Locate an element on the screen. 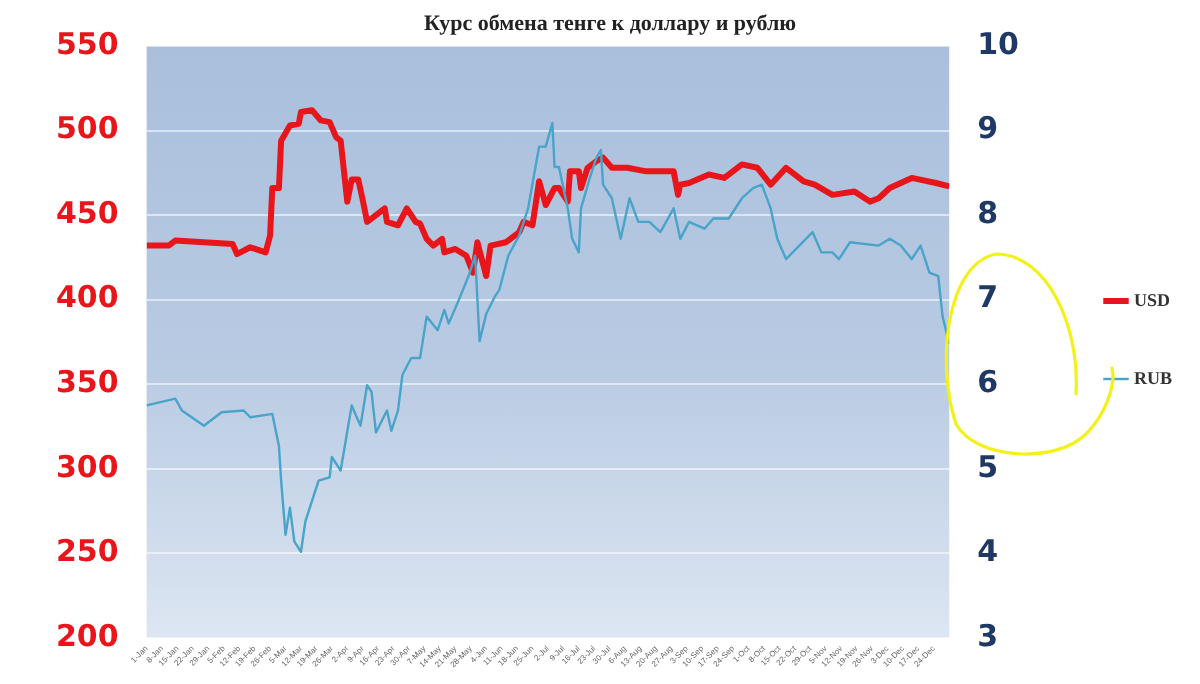 This screenshot has width=1200, height=684. y2-tick-label: 10 is located at coordinates (998, 43).